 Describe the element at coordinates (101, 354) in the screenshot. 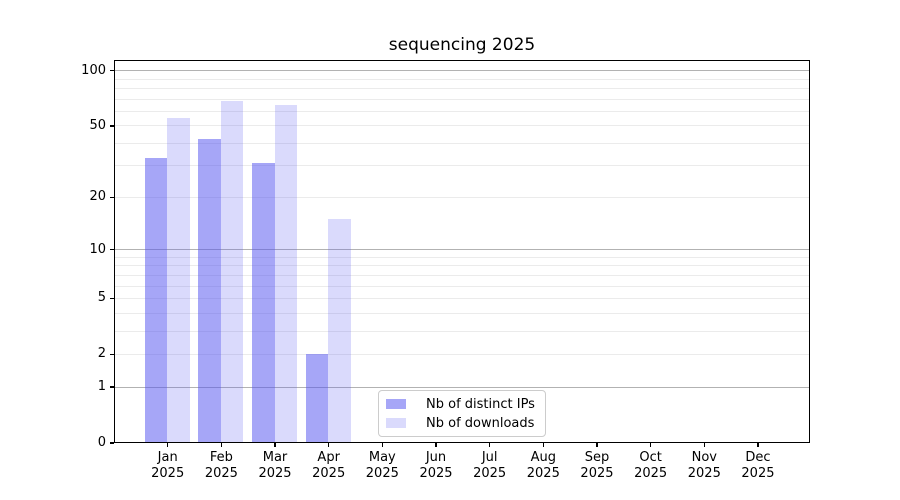

I see `y-tick-label: 2` at that location.